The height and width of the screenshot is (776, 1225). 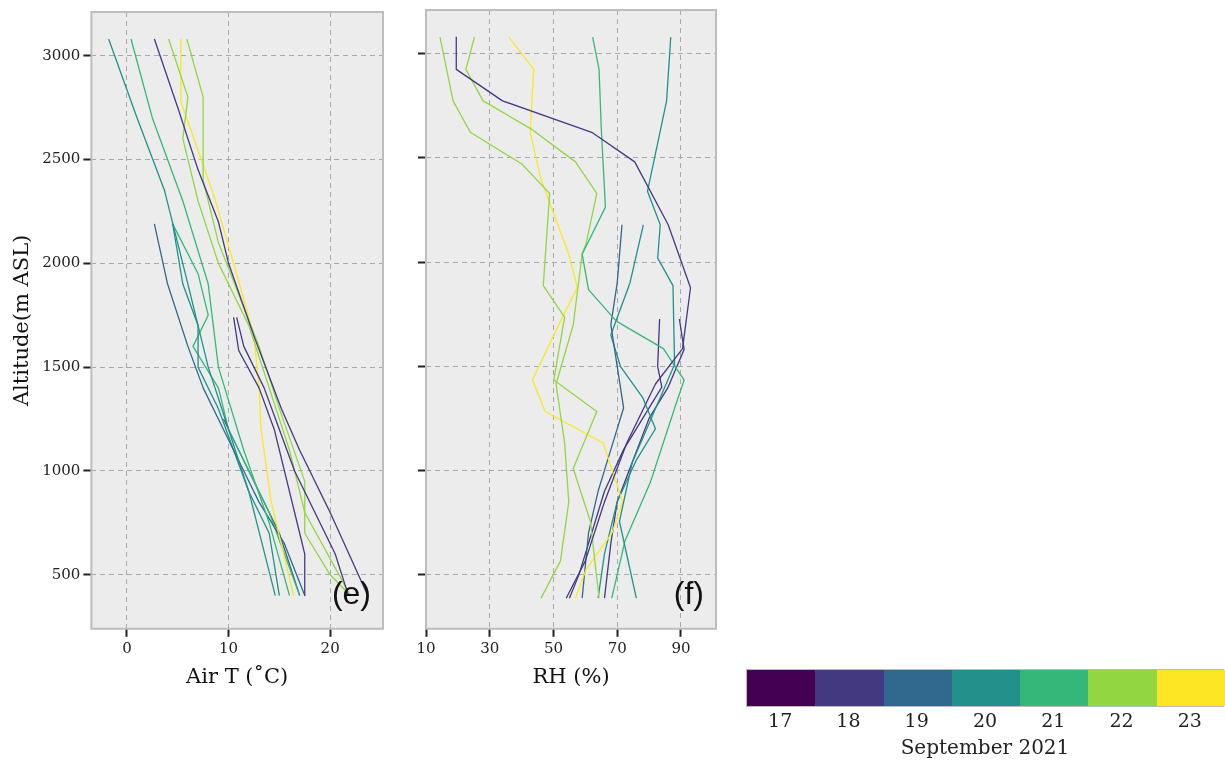 What do you see at coordinates (1189, 720) in the screenshot?
I see `color-bar-label: 23` at bounding box center [1189, 720].